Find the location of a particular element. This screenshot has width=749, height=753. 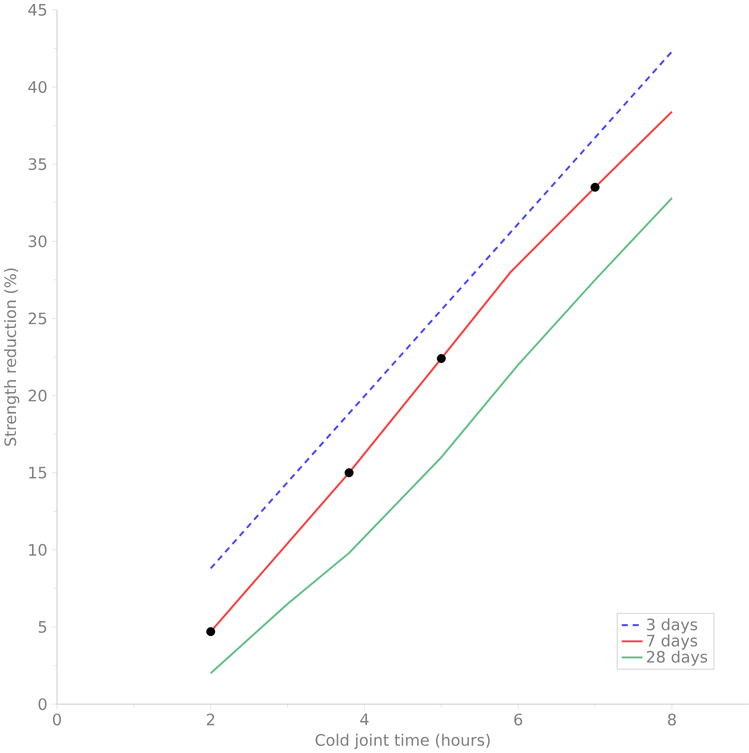

x-tick-label: 2 is located at coordinates (210, 720).